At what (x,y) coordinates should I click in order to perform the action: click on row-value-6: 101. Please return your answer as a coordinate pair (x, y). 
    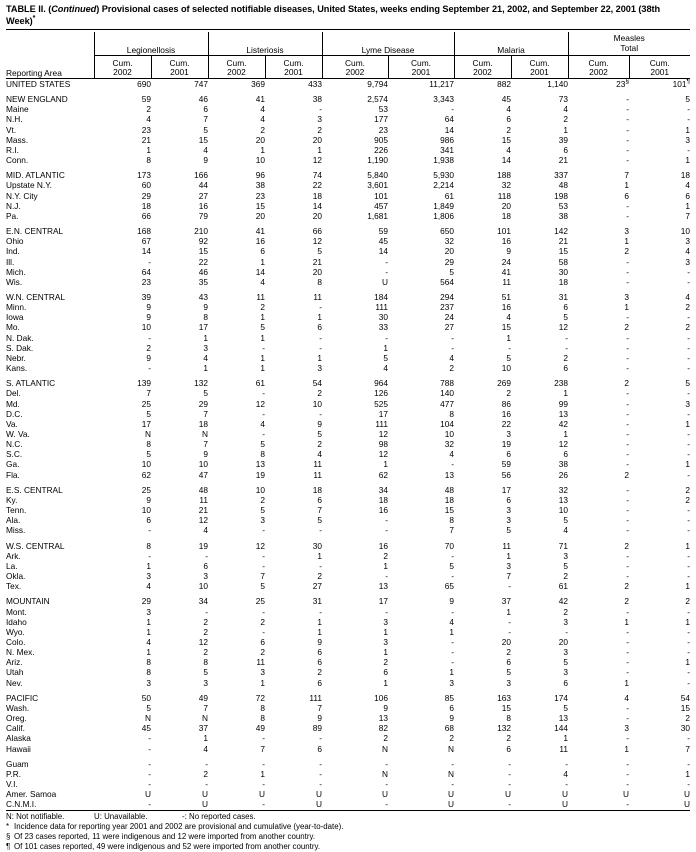
    Looking at the image, I should click on (482, 231).